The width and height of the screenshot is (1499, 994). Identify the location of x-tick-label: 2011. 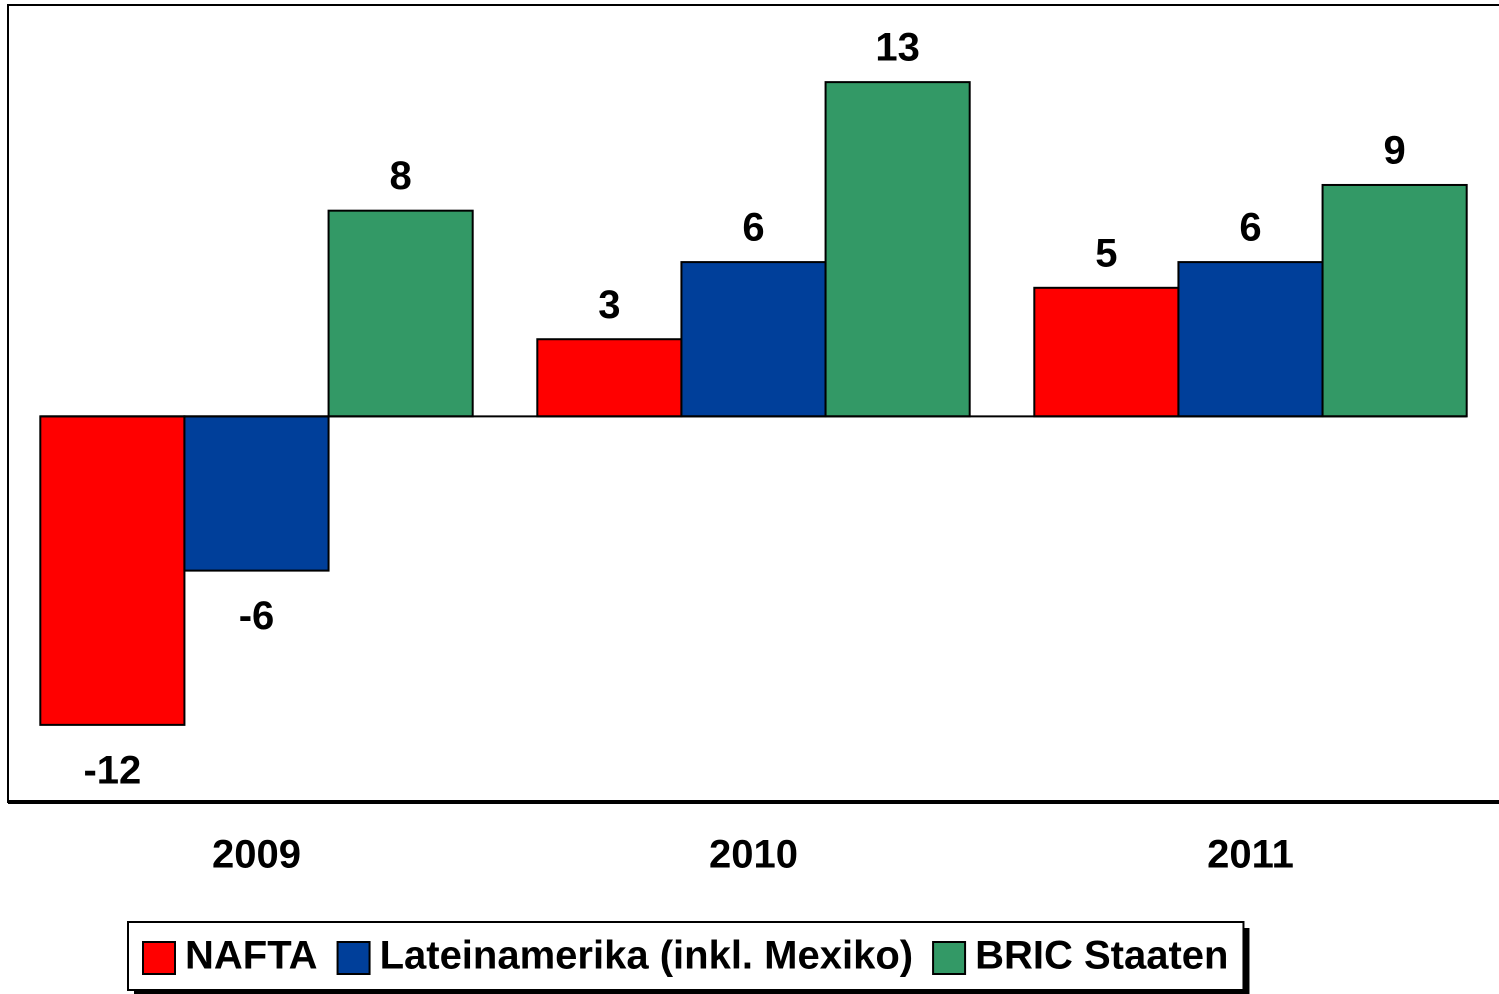
(1250, 855).